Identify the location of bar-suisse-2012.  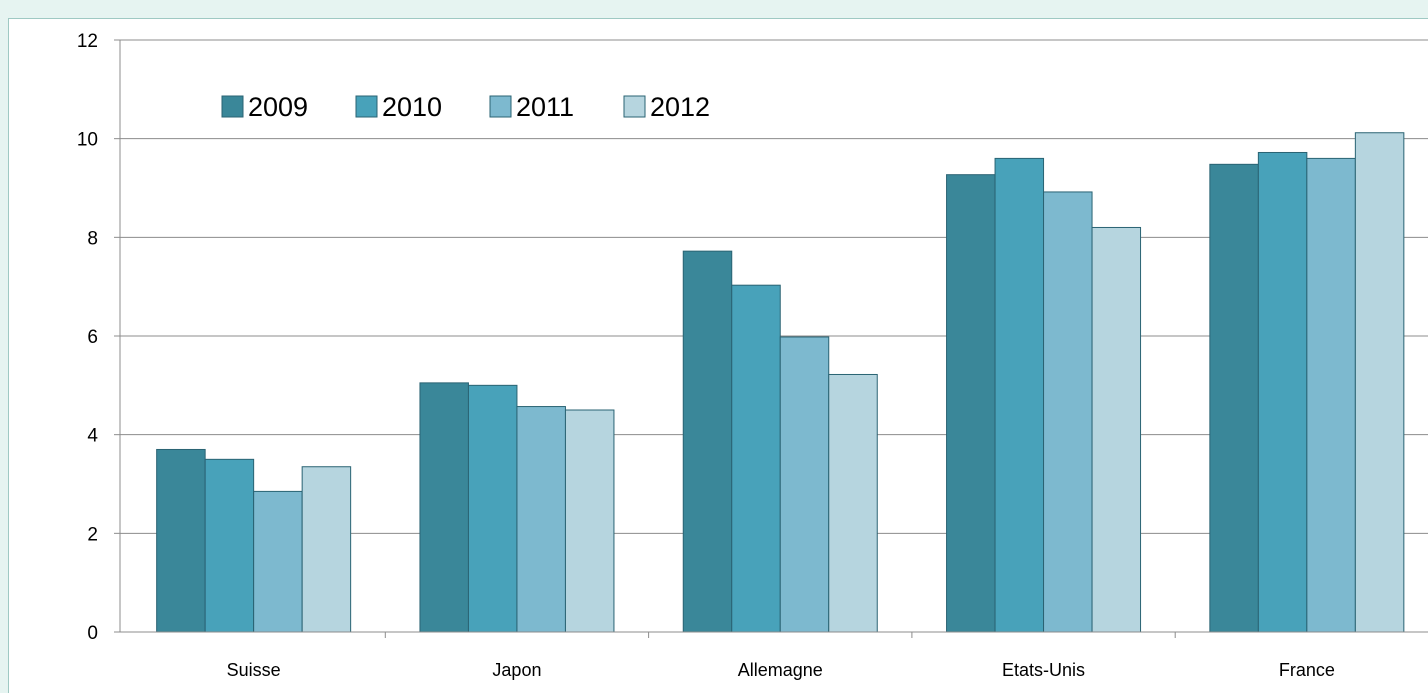
(326, 549).